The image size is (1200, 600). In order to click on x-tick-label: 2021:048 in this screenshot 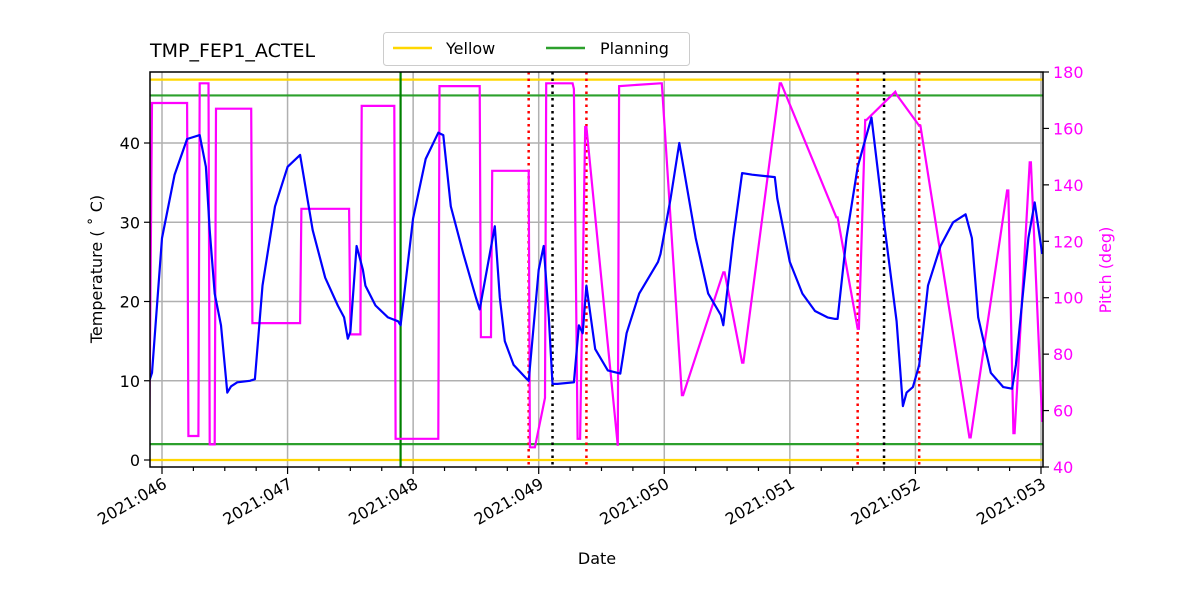, I will do `click(383, 501)`.